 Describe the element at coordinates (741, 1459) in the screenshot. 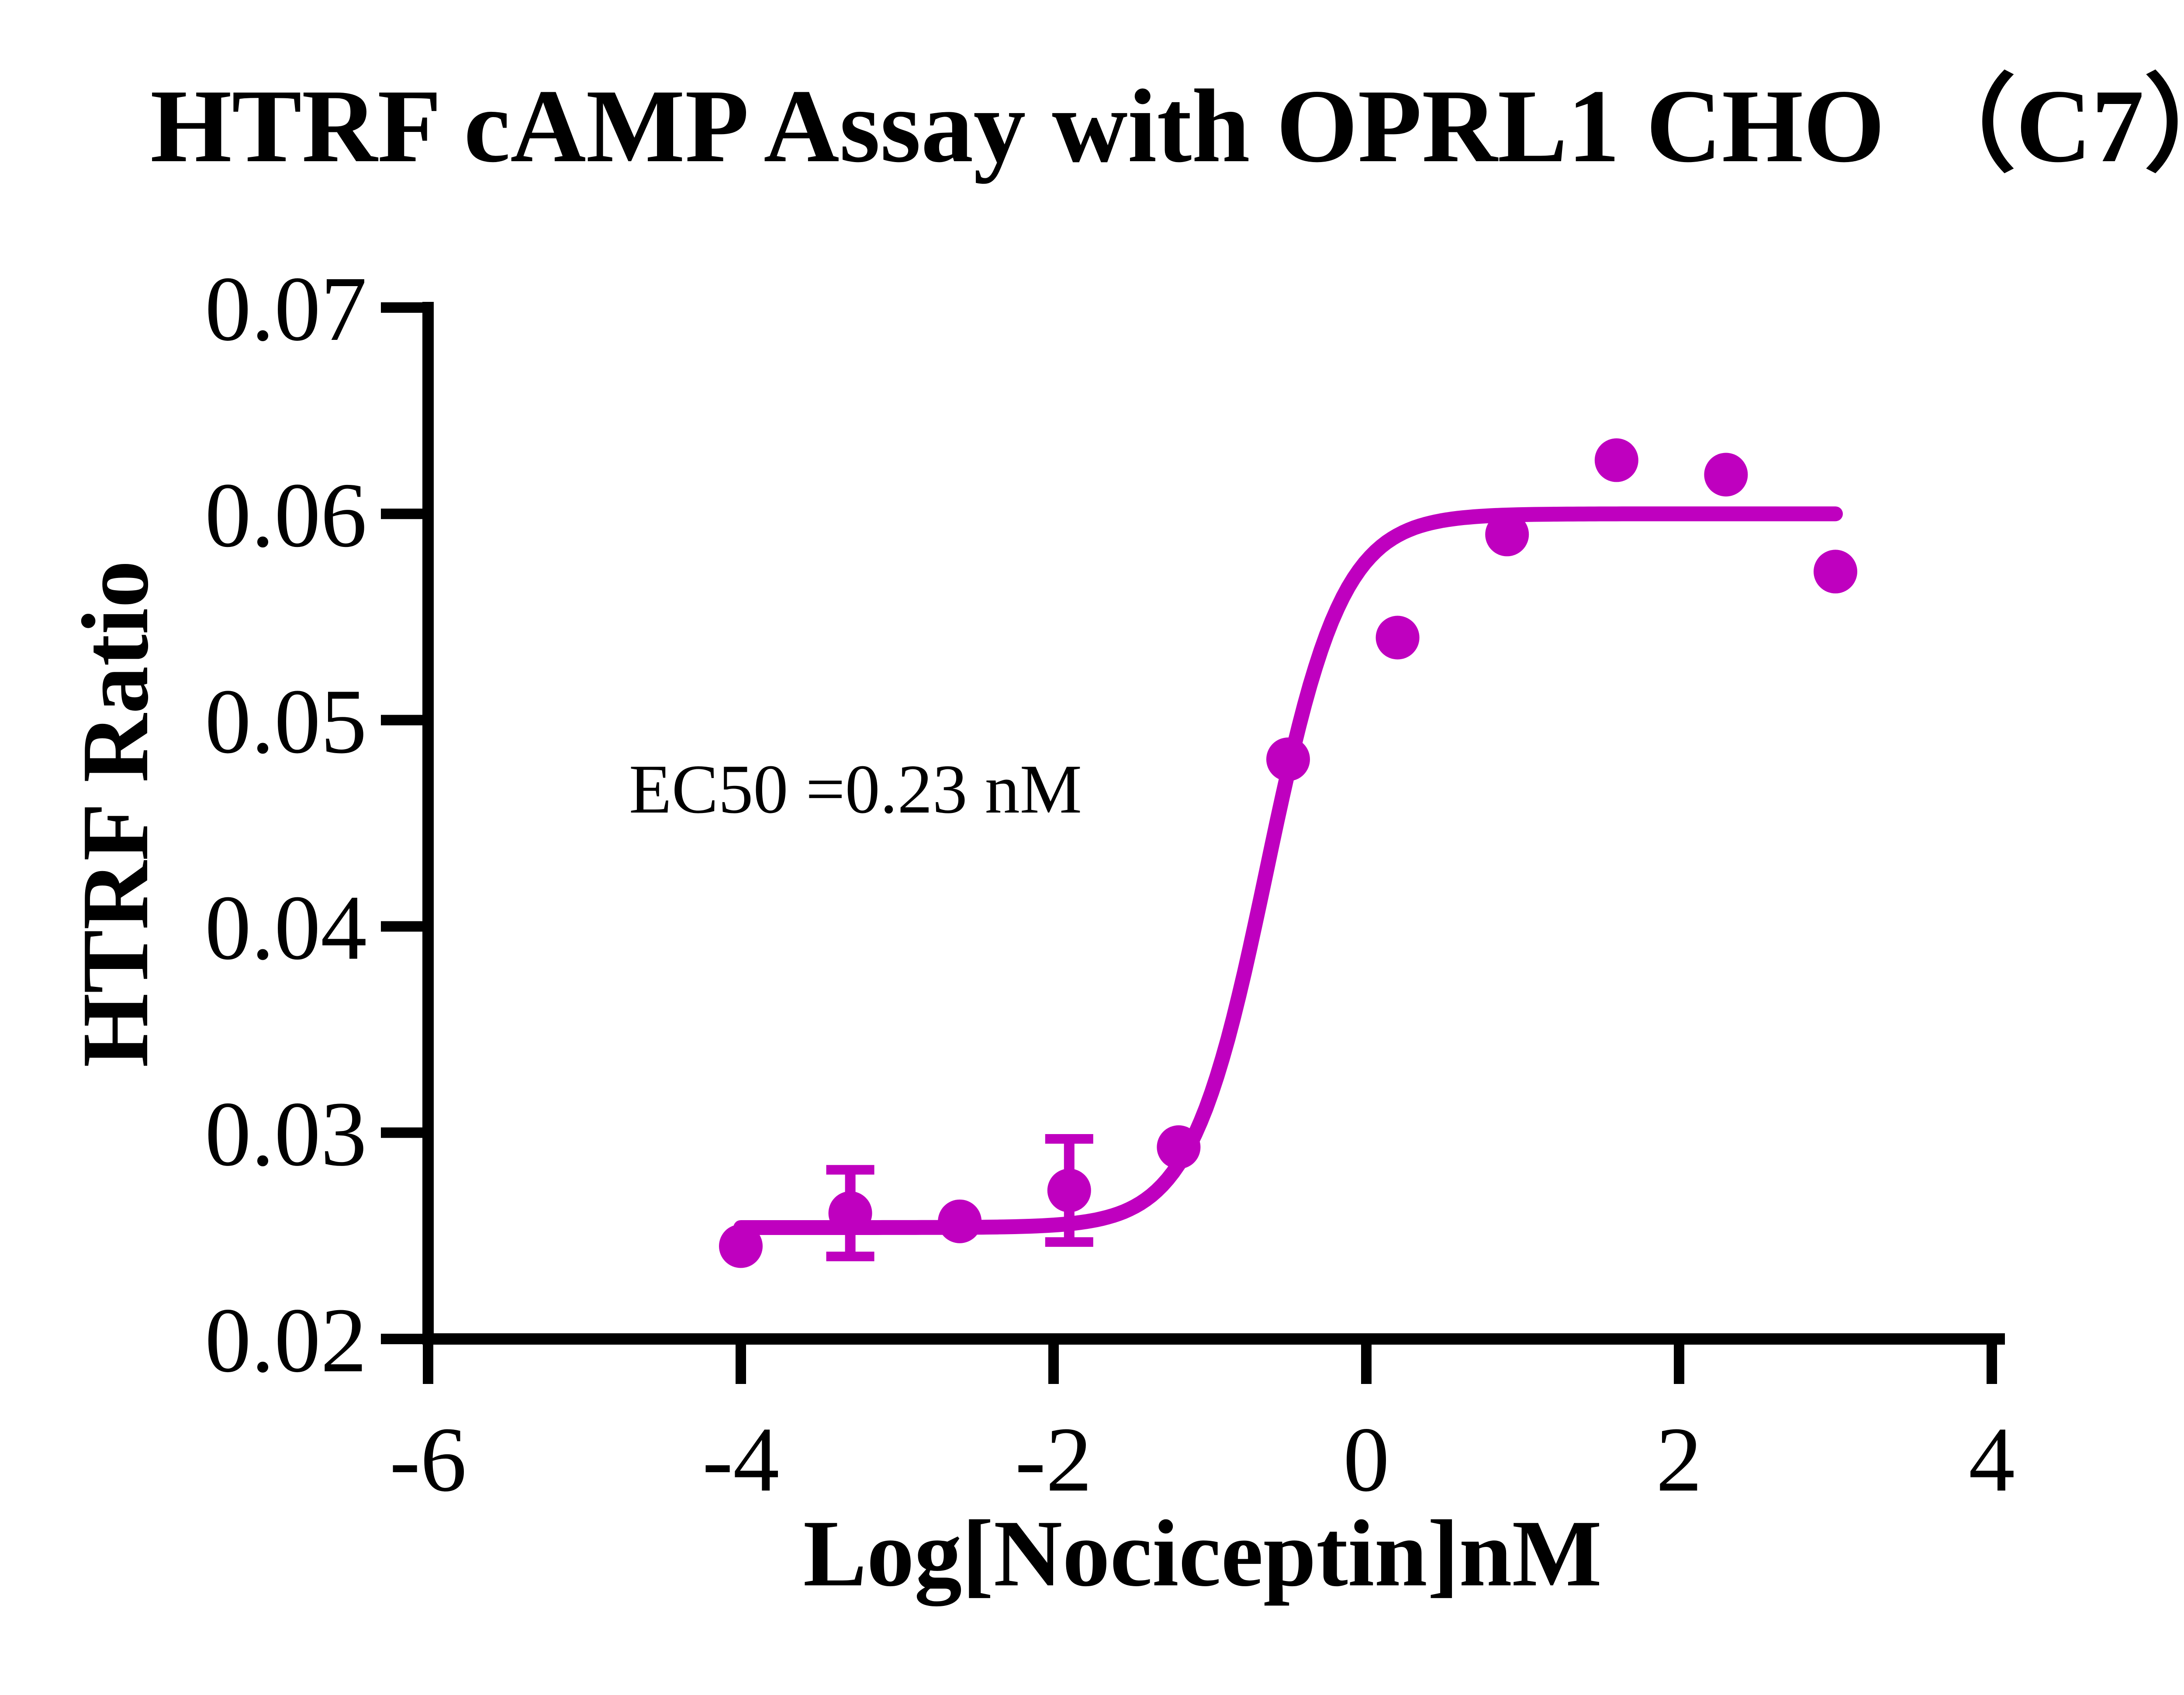

I see `x-tick-label: -4` at that location.